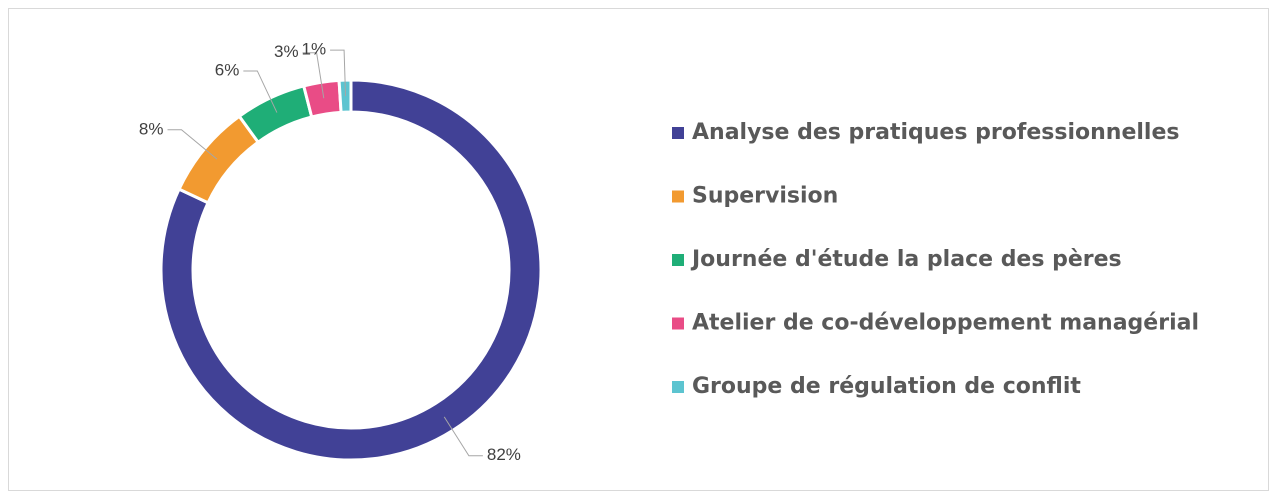 The height and width of the screenshot is (500, 1279). Describe the element at coordinates (936, 132) in the screenshot. I see `legend-label: Analyse des pratiques professionnelles` at that location.